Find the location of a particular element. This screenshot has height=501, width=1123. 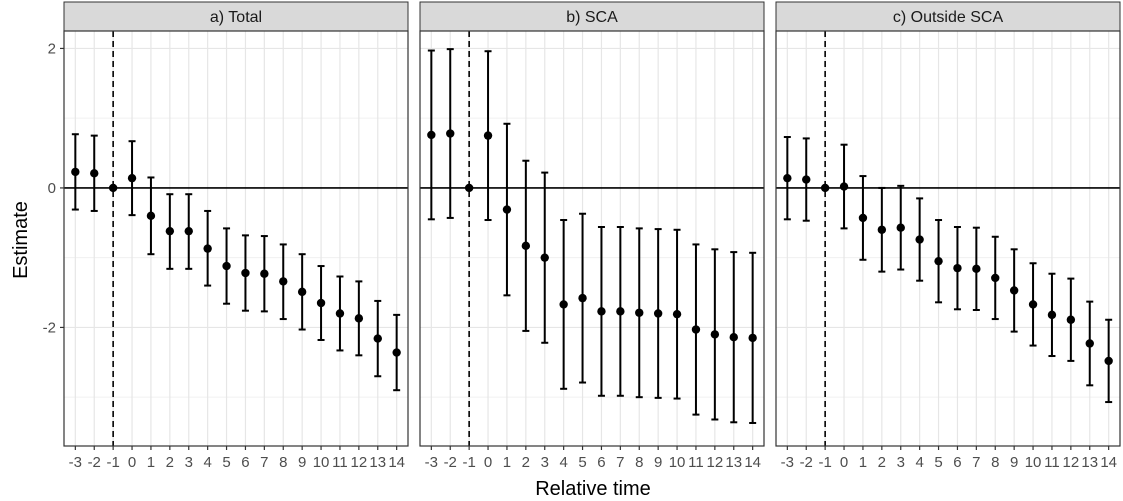

y-axis: -2 0 2 is located at coordinates (53, 188).